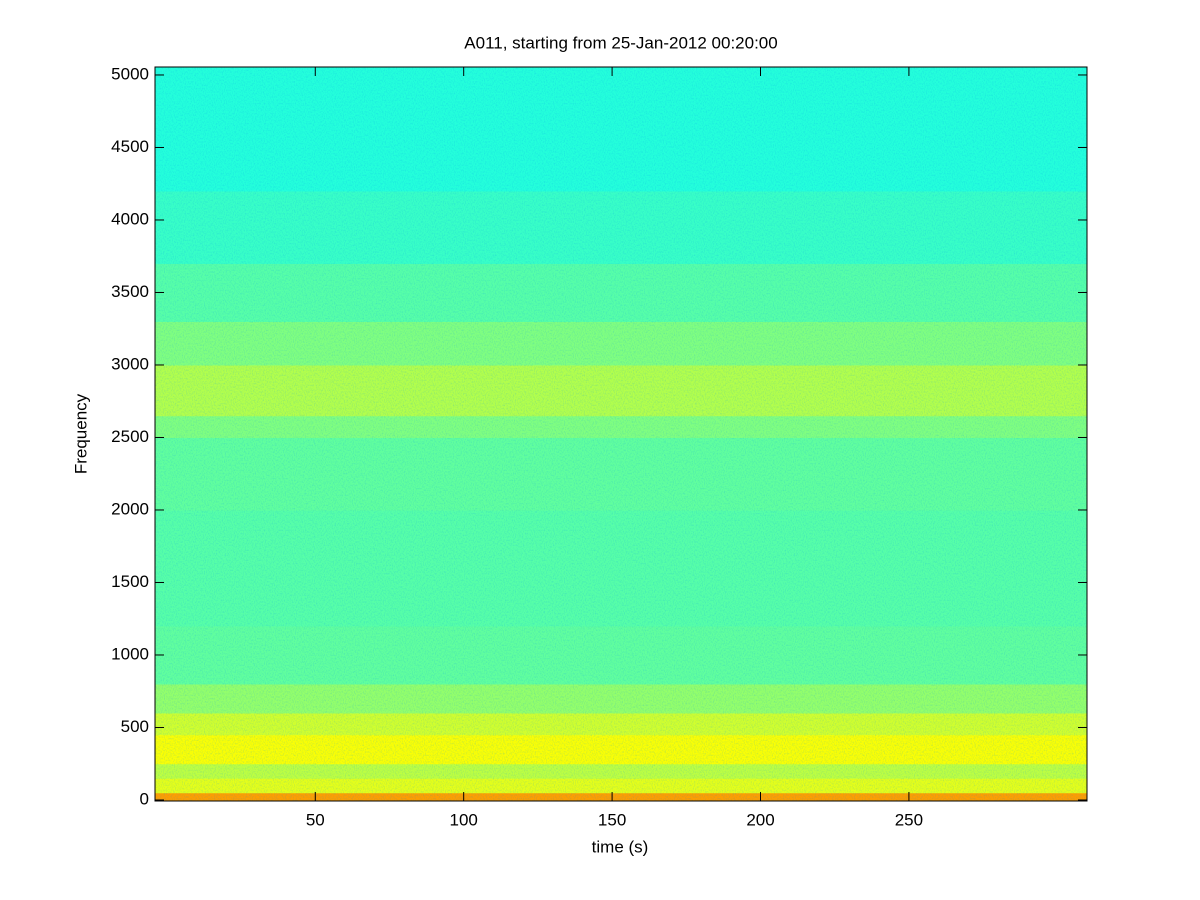  I want to click on y-tick-label: 4500, so click(130, 146).